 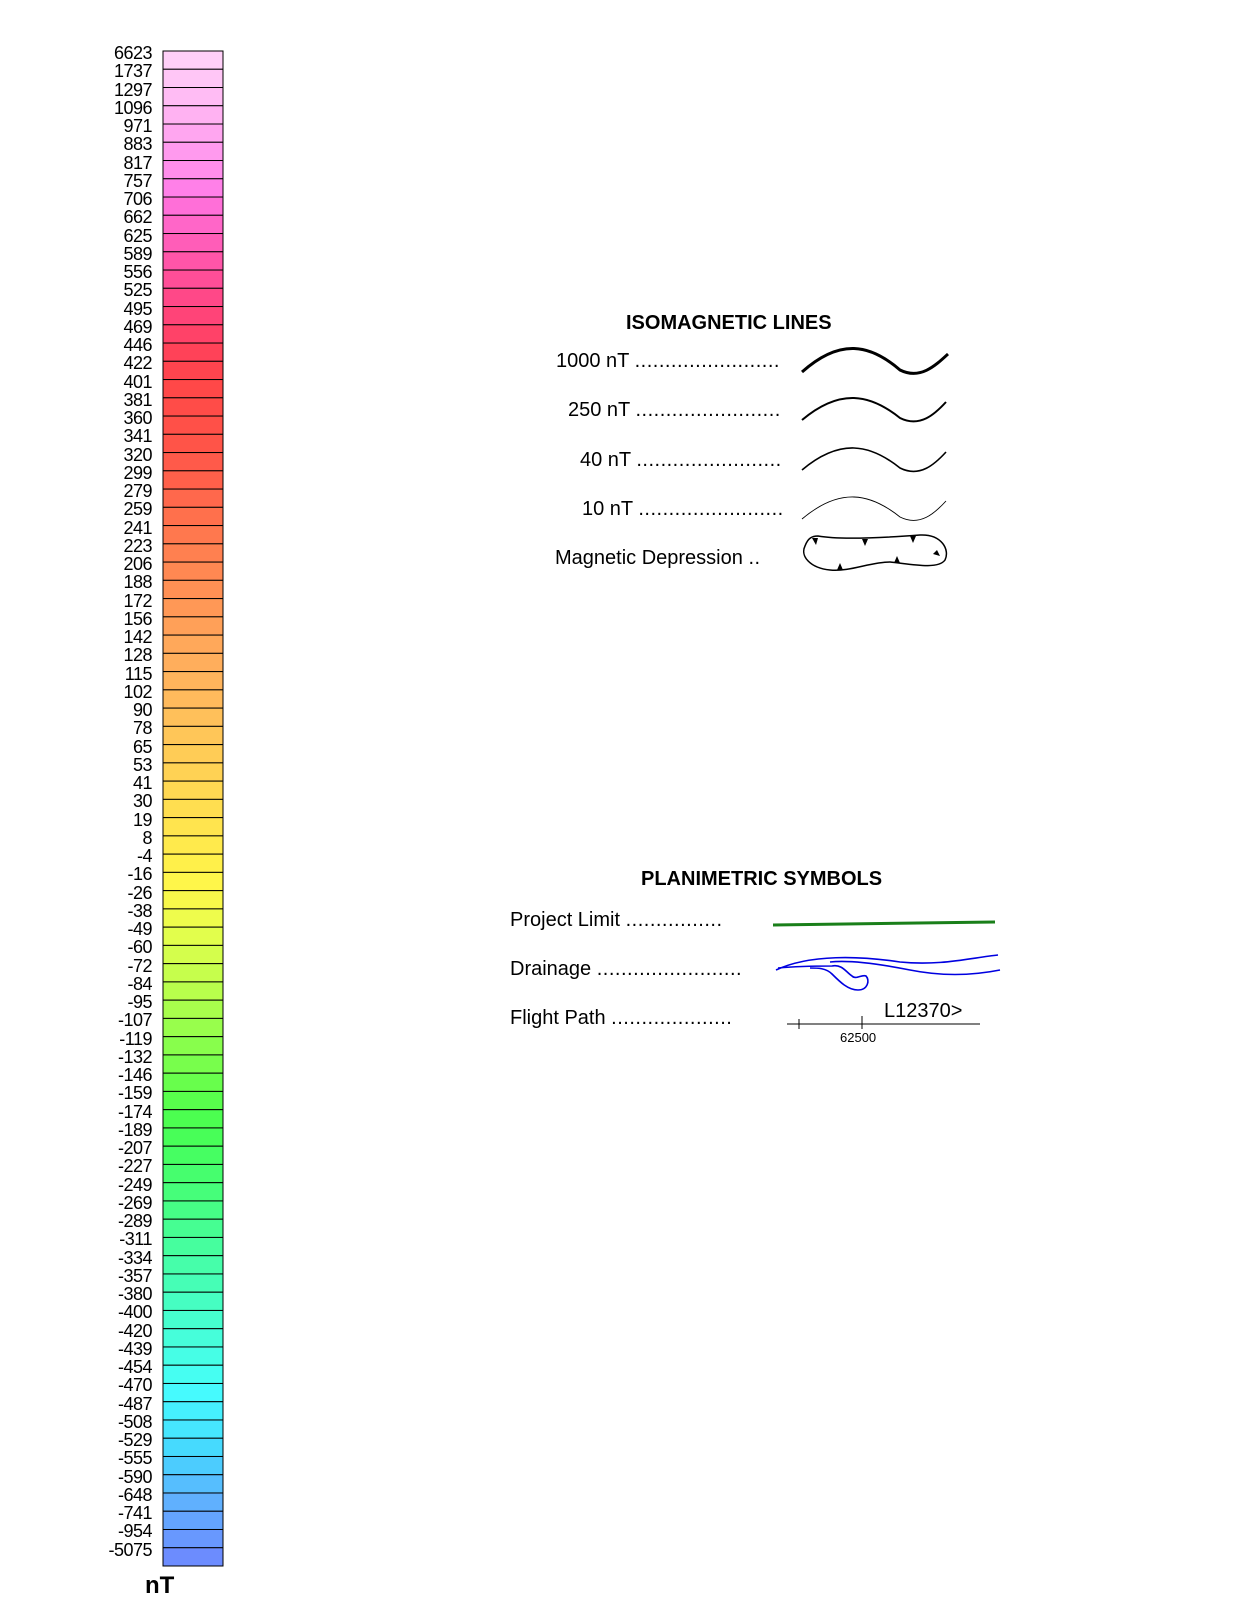 I want to click on scale-value-label: -741, so click(x=135, y=1513).